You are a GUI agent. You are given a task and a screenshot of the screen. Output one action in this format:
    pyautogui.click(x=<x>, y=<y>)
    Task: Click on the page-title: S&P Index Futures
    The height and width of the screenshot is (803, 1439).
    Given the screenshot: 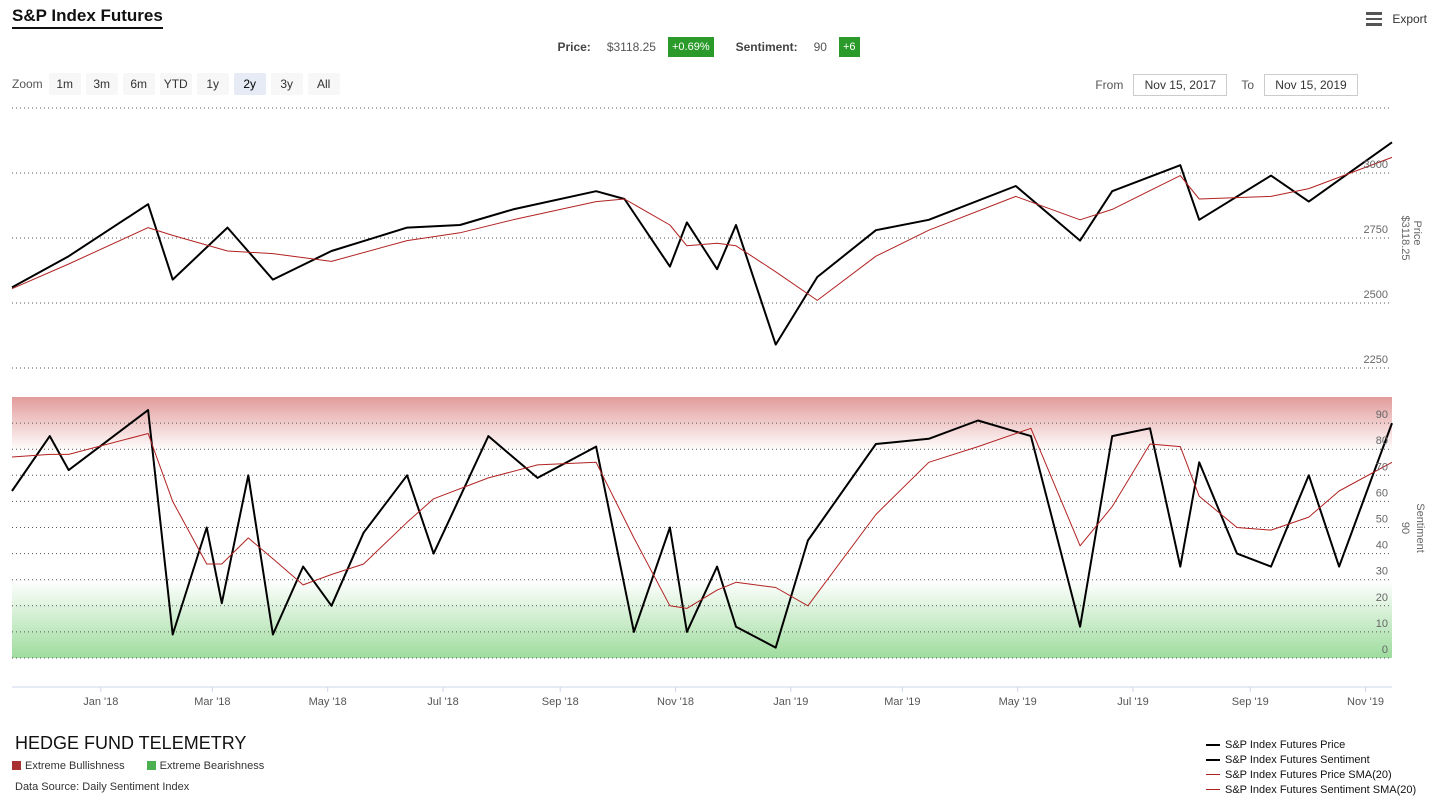 What is the action you would take?
    pyautogui.click(x=87, y=17)
    